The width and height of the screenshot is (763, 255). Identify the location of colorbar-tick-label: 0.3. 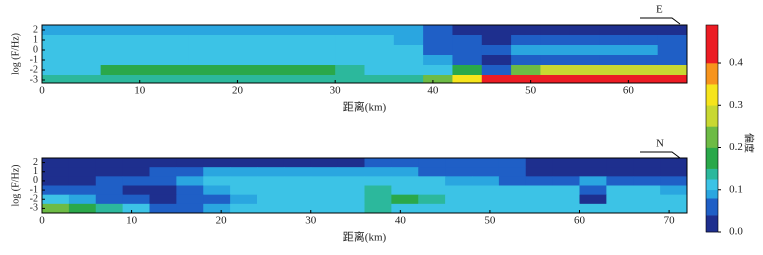
(736, 105).